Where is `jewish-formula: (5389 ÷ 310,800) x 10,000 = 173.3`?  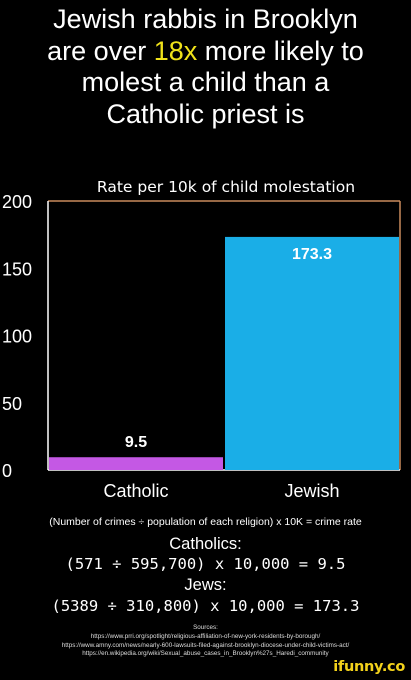
jewish-formula: (5389 ÷ 310,800) x 10,000 = 173.3 is located at coordinates (205, 606).